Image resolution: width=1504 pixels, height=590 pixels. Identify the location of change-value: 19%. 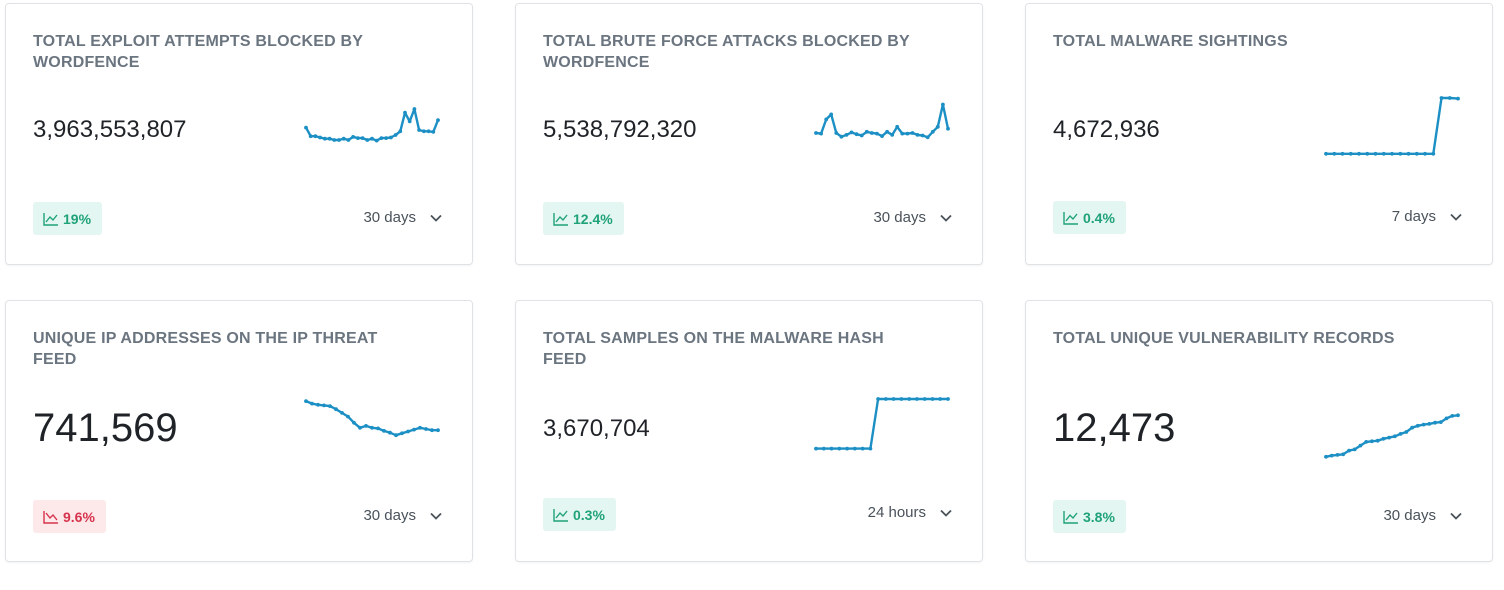
(77, 218).